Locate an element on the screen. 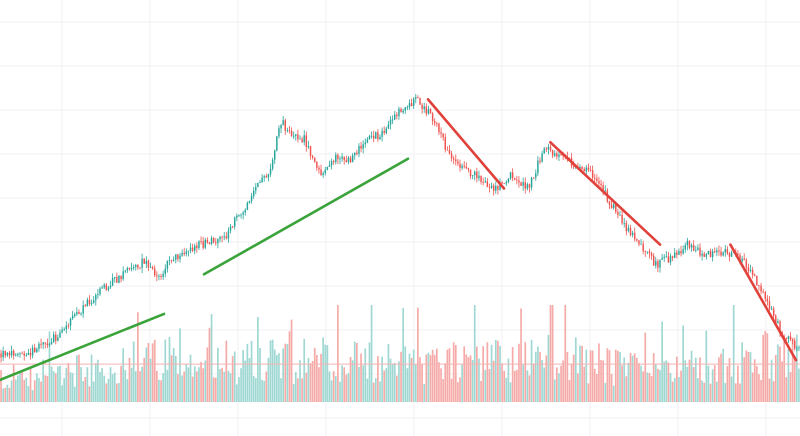 The height and width of the screenshot is (436, 800). downtrend-trendline is located at coordinates (763, 302).